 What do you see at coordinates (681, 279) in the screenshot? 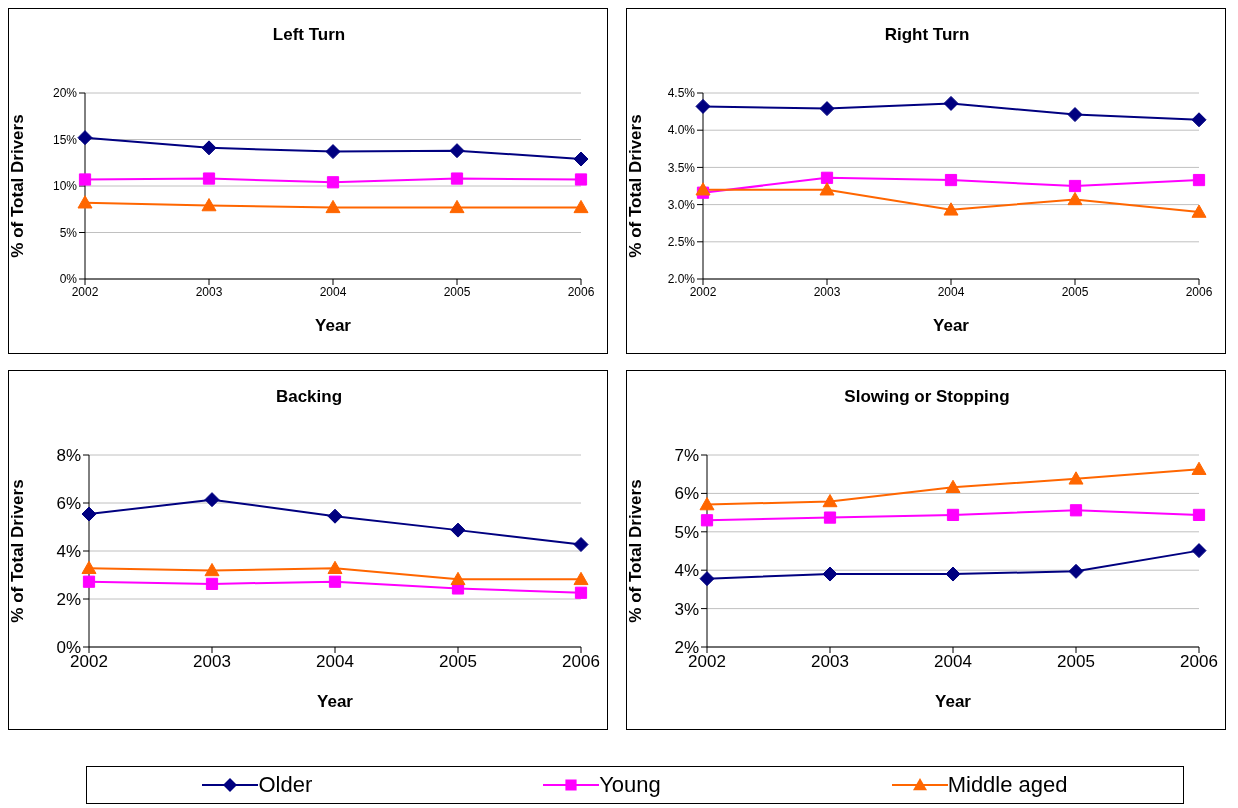
I see `y-tick-label: 2.0%` at bounding box center [681, 279].